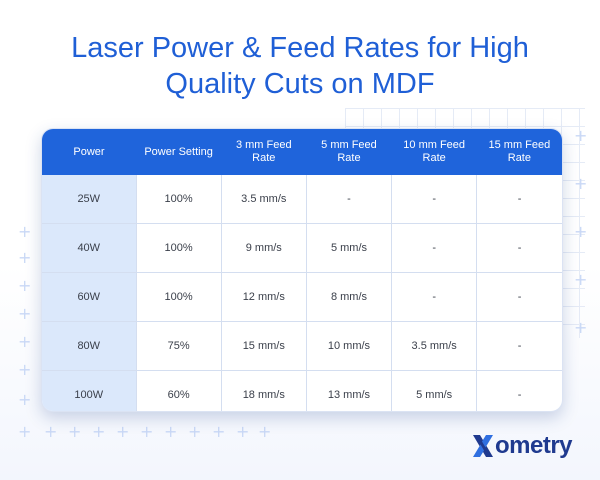 This screenshot has height=480, width=600. I want to click on cell-10mm: 5 mm/s, so click(434, 390).